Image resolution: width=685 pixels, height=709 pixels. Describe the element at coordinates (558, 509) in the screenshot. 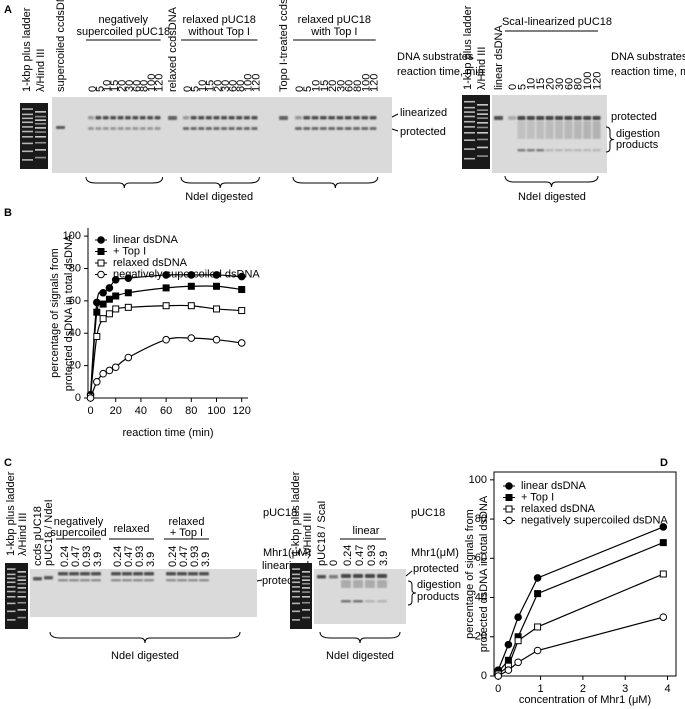

I see `legend-label: relaxed dsDNA` at that location.